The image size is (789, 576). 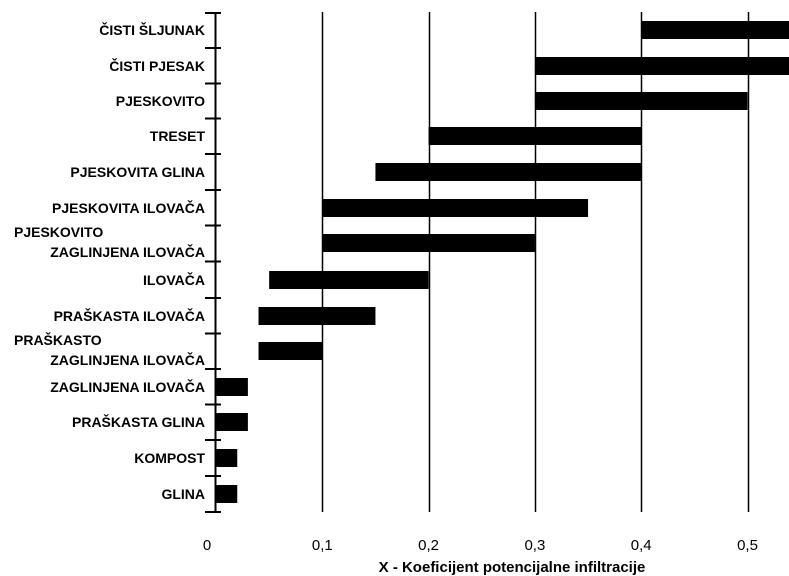 I want to click on x-tick-label-3: 0,3, so click(x=534, y=545).